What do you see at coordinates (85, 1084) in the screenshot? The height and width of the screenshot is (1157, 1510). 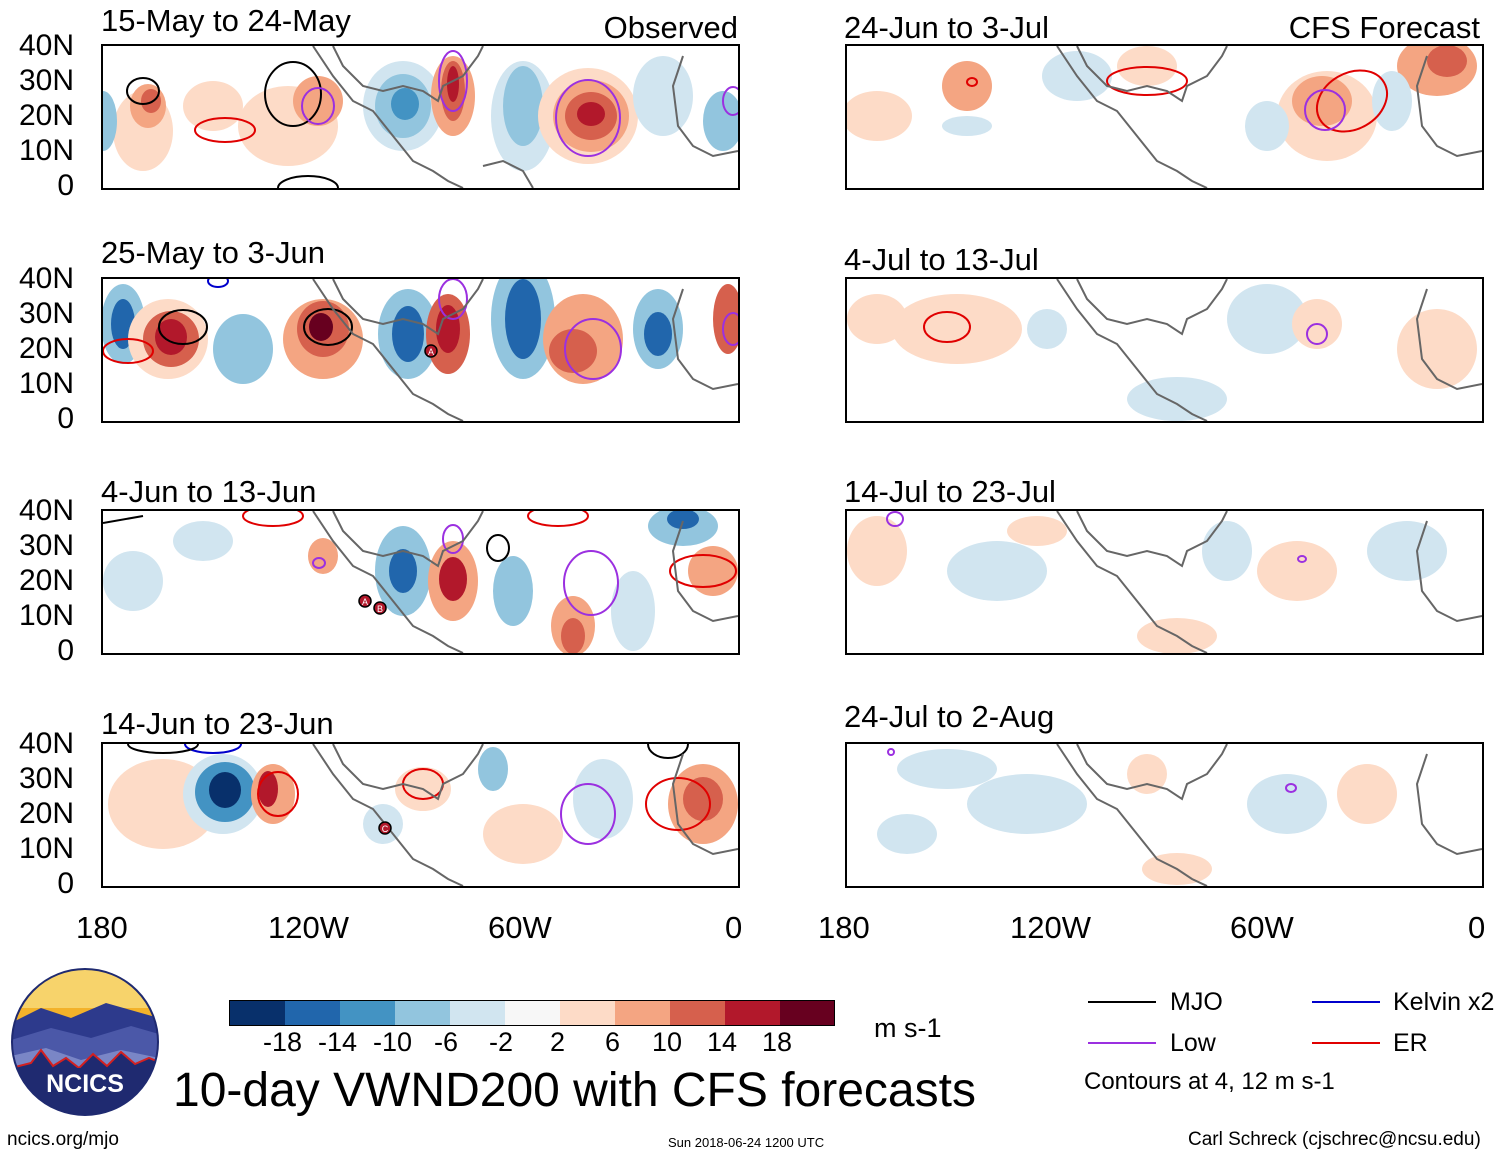 I see `logo-text: NCICS` at bounding box center [85, 1084].